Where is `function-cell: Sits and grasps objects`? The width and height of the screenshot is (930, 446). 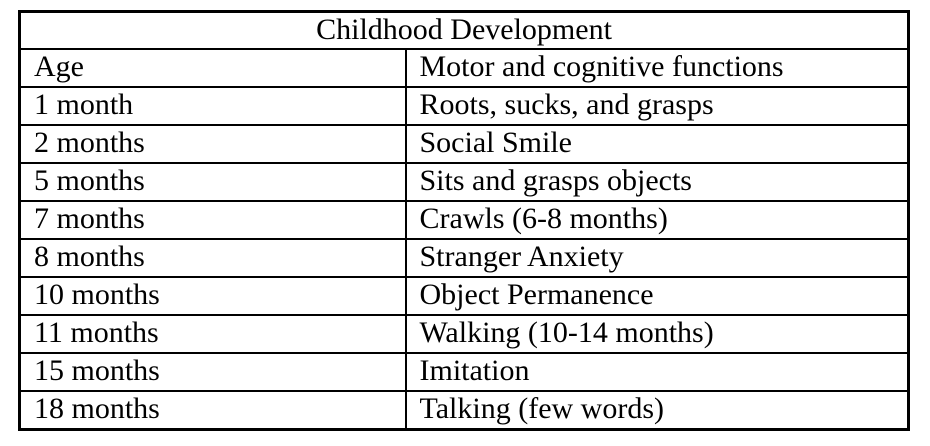
function-cell: Sits and grasps objects is located at coordinates (657, 182).